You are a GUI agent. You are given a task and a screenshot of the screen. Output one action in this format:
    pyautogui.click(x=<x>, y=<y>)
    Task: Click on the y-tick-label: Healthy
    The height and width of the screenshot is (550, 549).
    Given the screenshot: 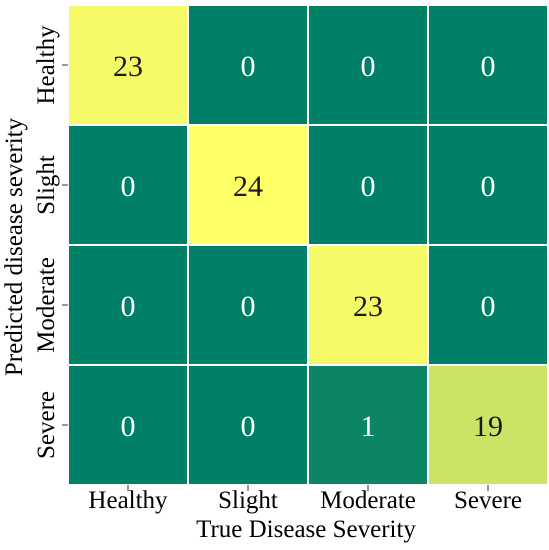 What is the action you would take?
    pyautogui.click(x=46, y=65)
    